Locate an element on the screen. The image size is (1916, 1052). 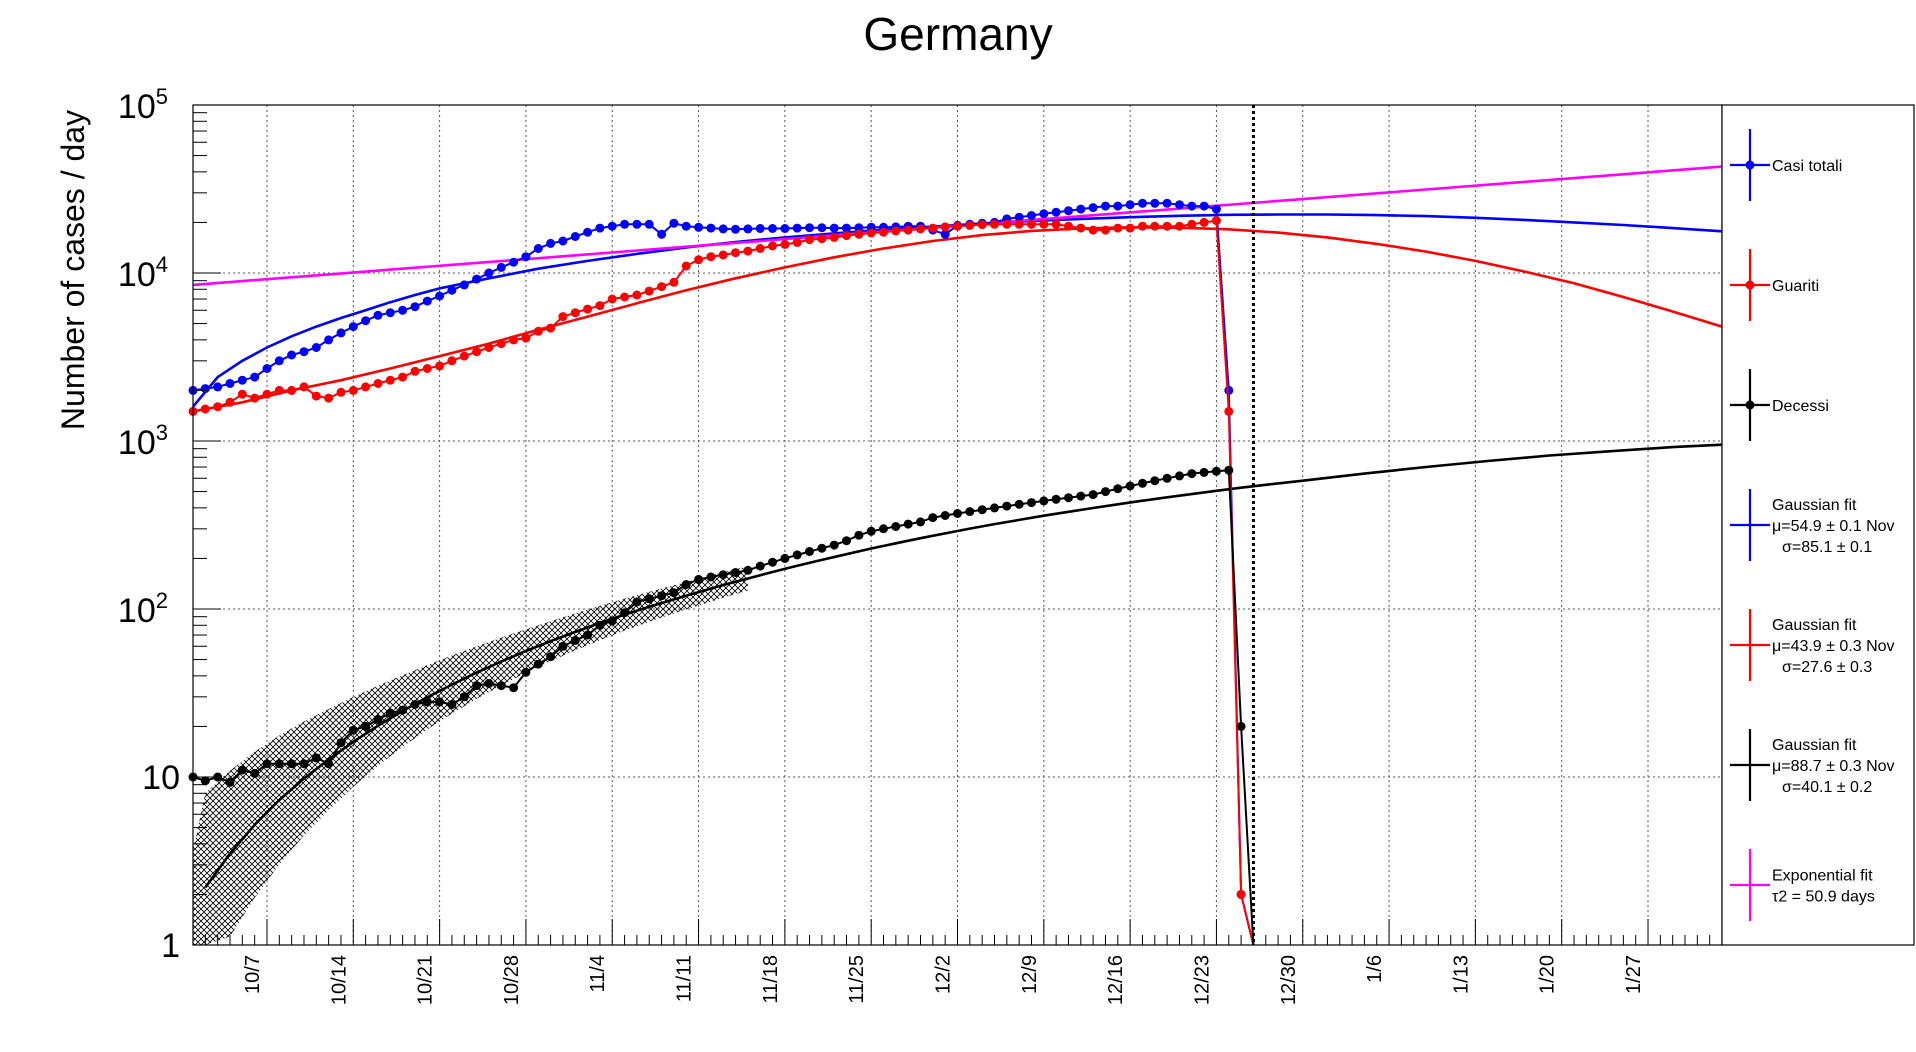
legend-label: Exponential fit is located at coordinates (1822, 876).